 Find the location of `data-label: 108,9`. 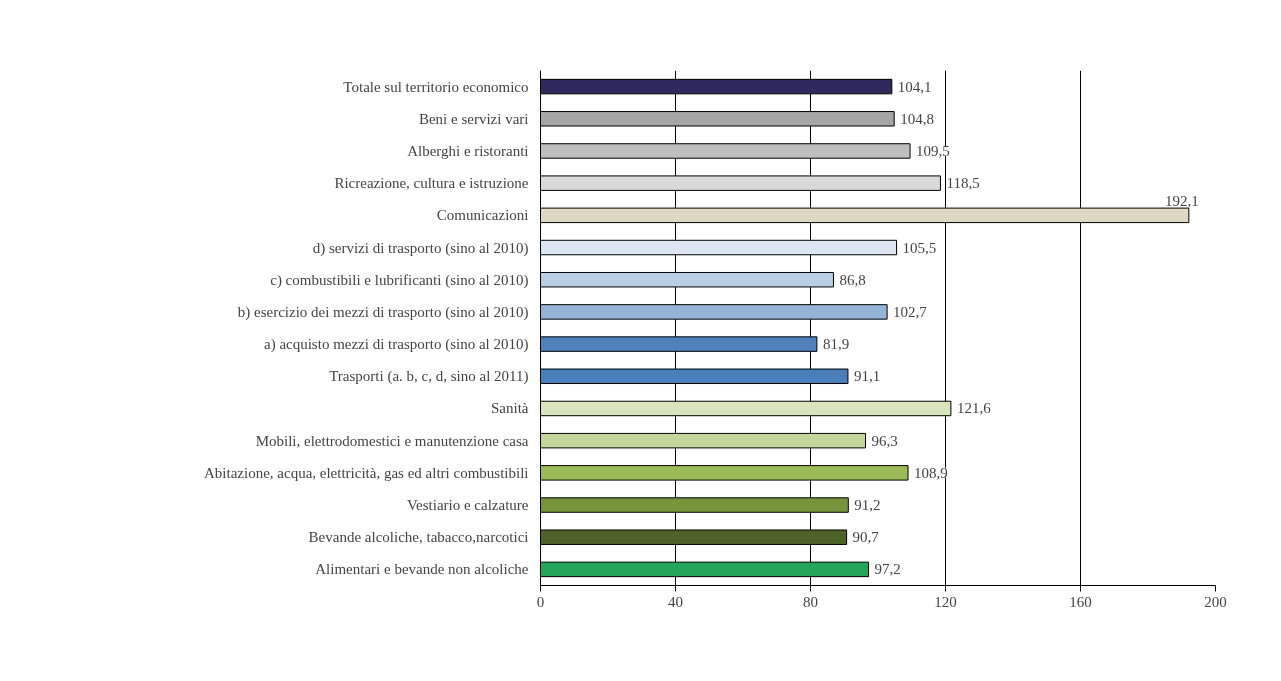

data-label: 108,9 is located at coordinates (931, 472).